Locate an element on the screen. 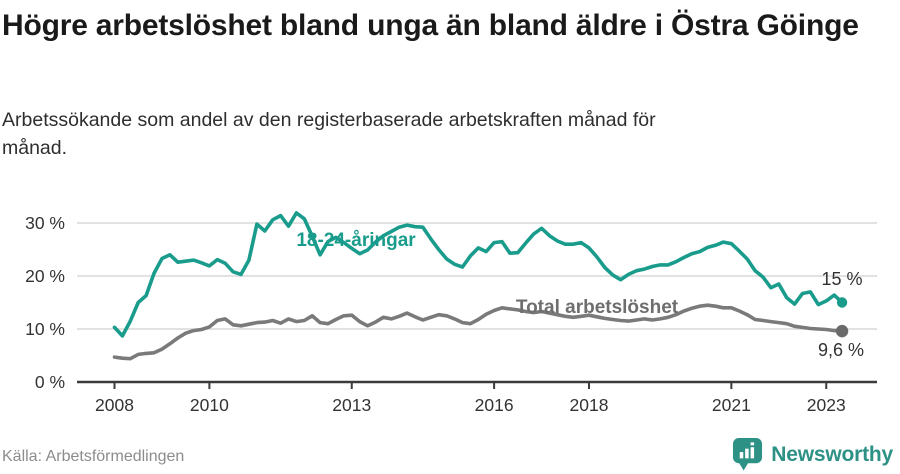 The height and width of the screenshot is (474, 900). value-label-total: 9,6 % is located at coordinates (841, 350).